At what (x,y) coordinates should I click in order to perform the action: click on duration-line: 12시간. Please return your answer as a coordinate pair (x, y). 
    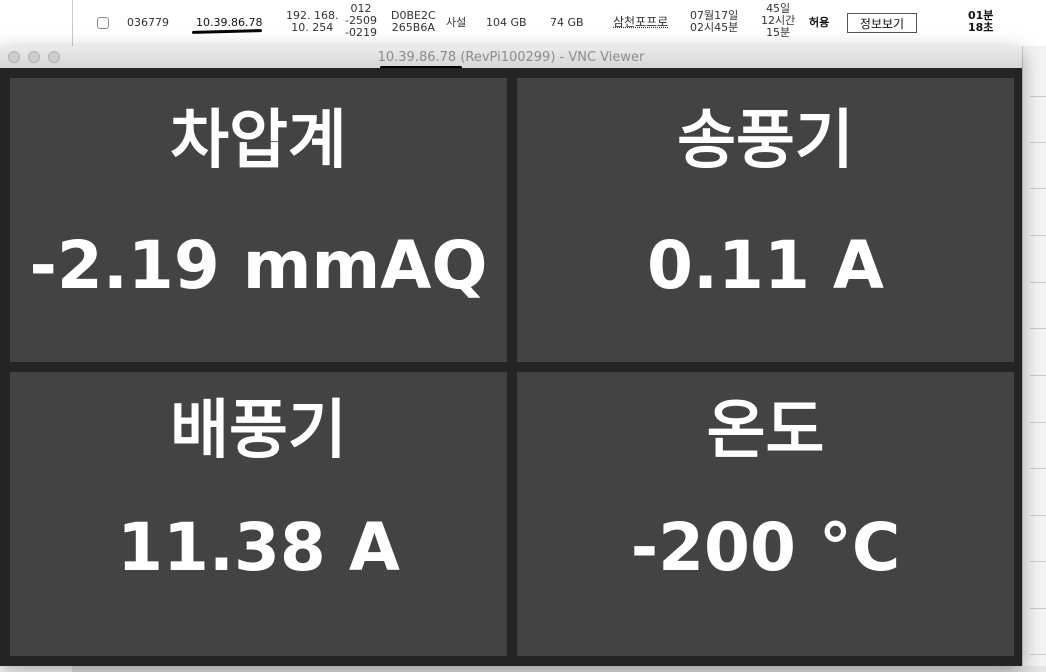
    Looking at the image, I should click on (778, 20).